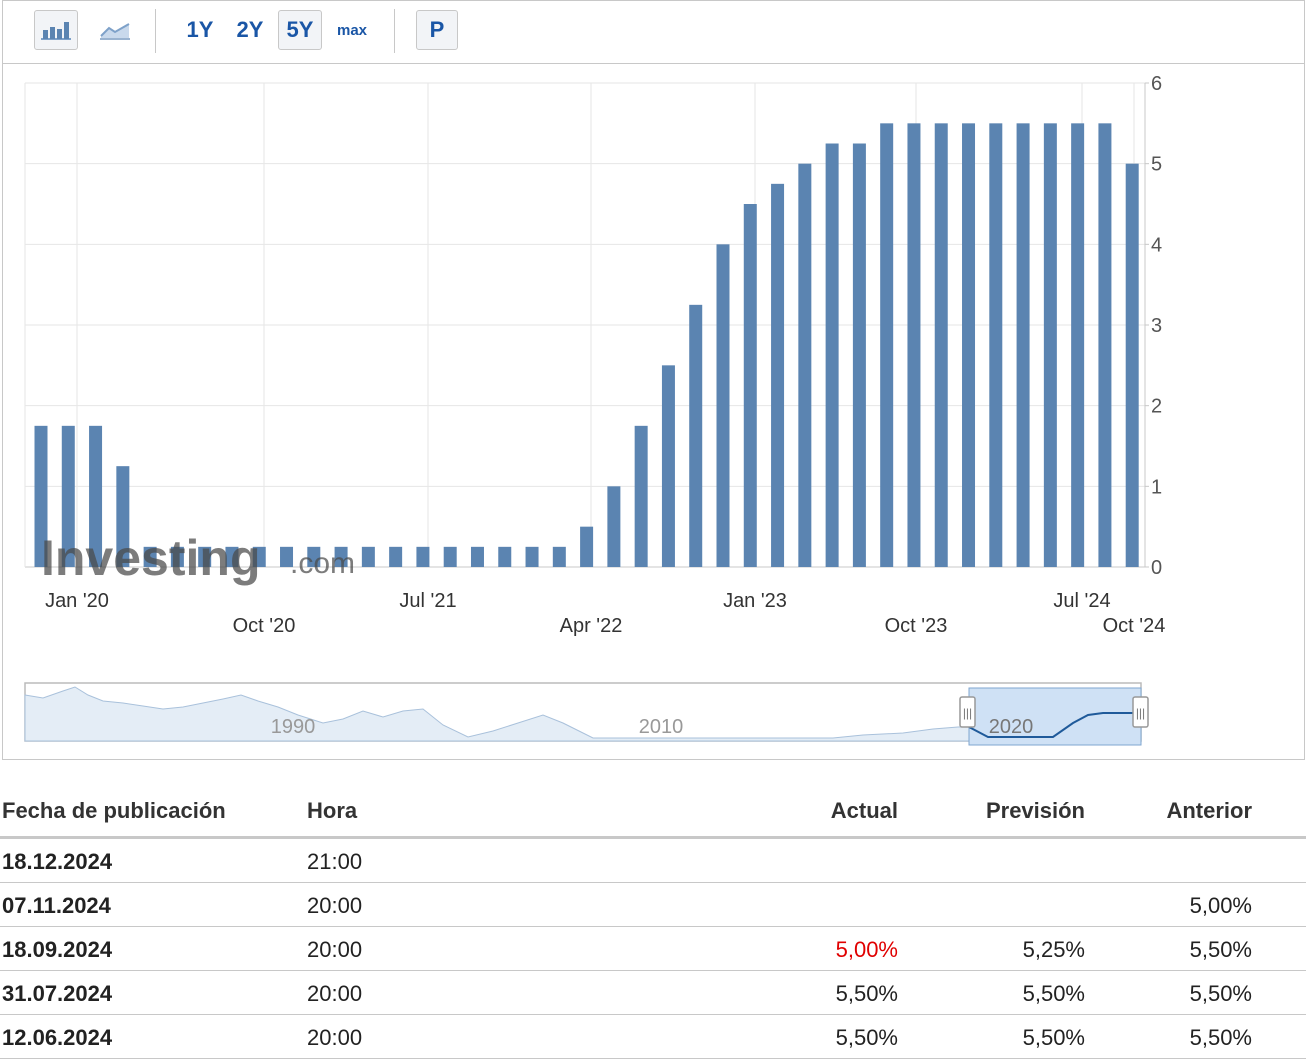 The height and width of the screenshot is (1062, 1310). What do you see at coordinates (115, 30) in the screenshot?
I see `line-chart-button` at bounding box center [115, 30].